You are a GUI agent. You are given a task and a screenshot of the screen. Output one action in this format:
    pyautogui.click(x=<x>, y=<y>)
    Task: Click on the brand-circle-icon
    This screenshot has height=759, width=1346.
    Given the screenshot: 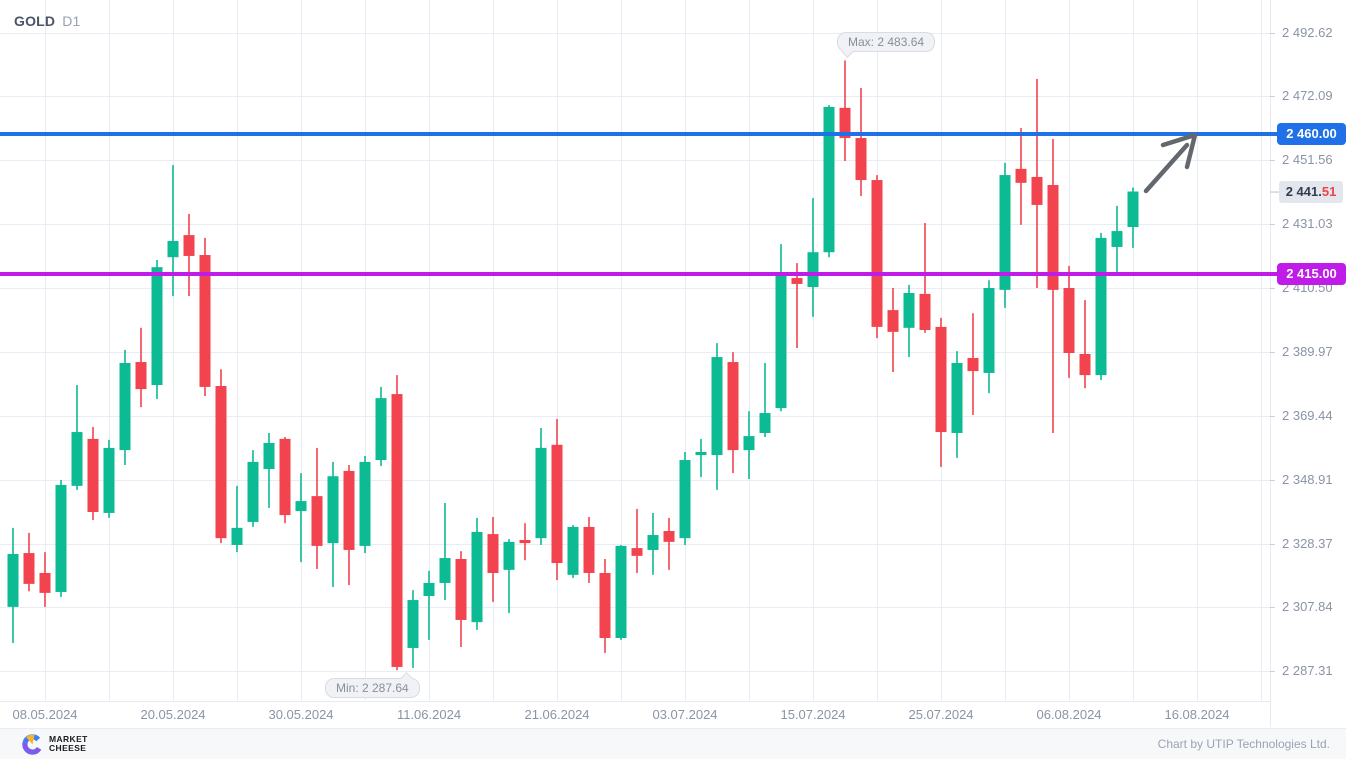 What is the action you would take?
    pyautogui.click(x=32, y=744)
    